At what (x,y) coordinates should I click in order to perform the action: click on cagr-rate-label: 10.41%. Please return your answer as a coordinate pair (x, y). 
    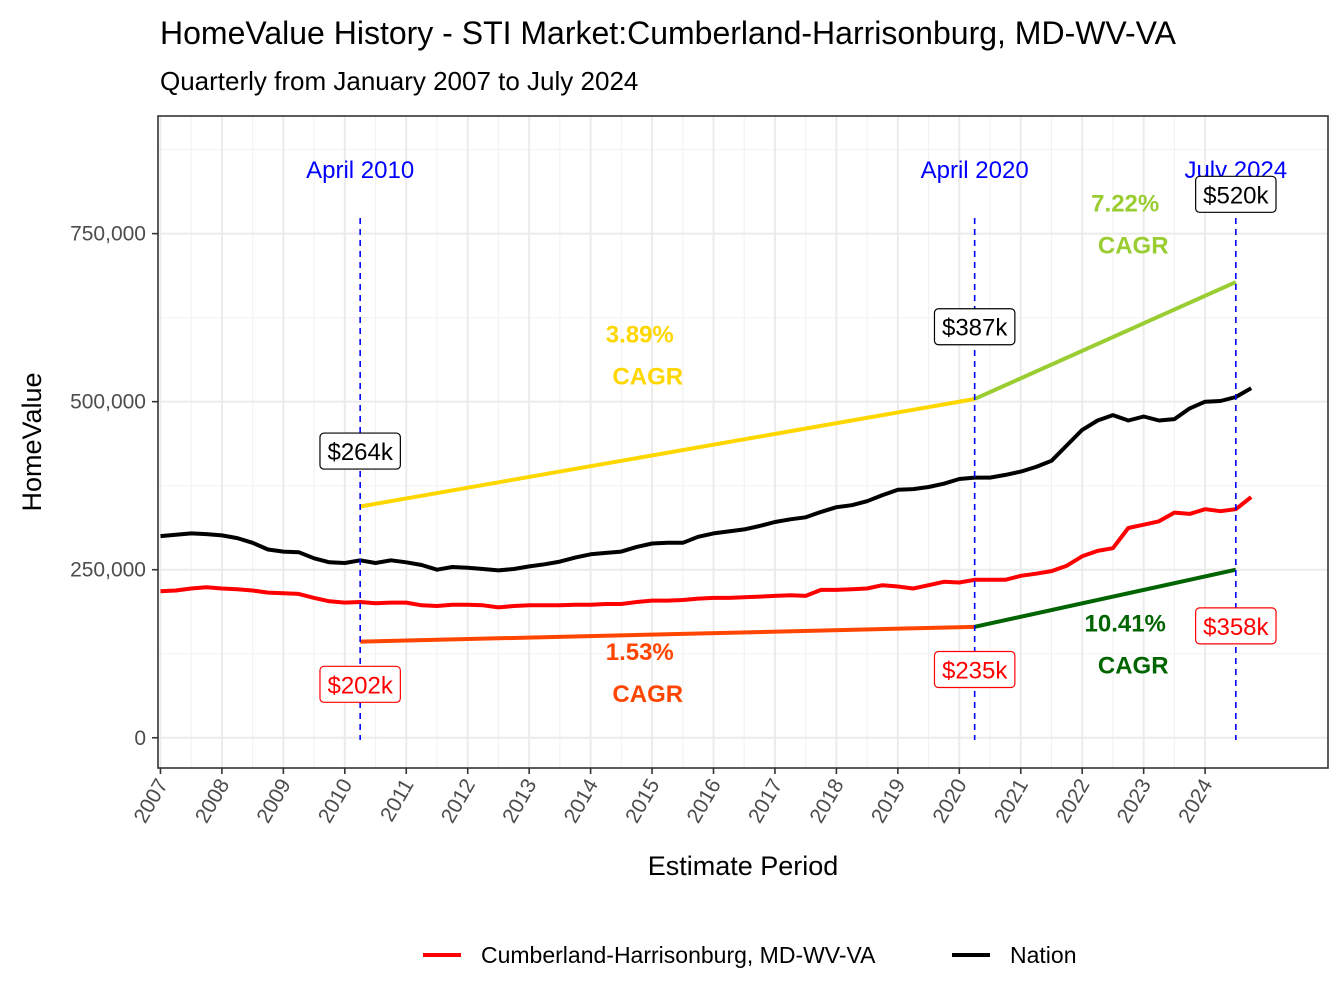
    Looking at the image, I should click on (1125, 624).